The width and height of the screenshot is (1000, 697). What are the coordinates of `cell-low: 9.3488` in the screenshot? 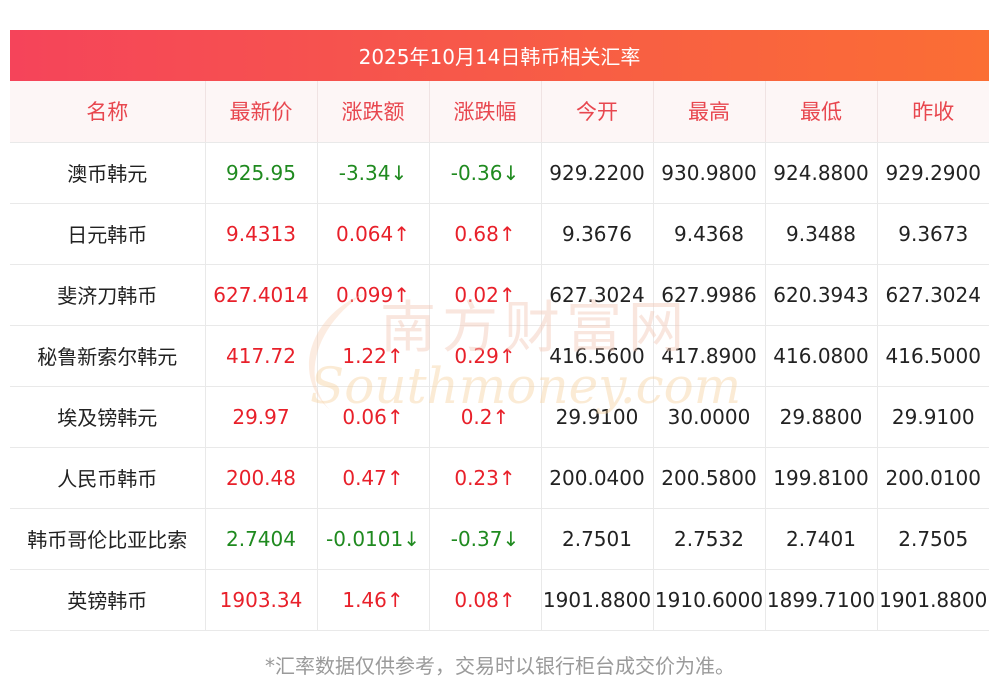 It's located at (821, 234).